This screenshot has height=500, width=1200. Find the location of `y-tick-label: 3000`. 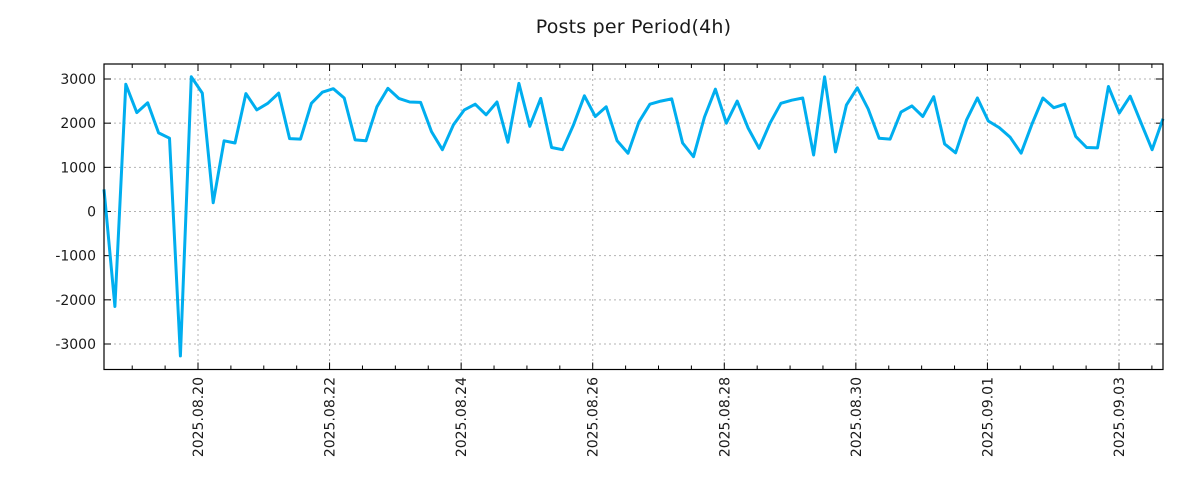

y-tick-label: 3000 is located at coordinates (78, 80).